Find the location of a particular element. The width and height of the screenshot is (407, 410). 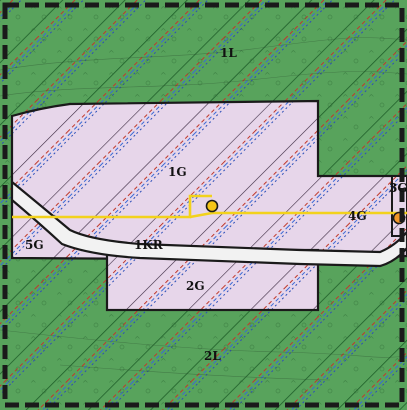

zone-label-1KR: 1KR is located at coordinates (149, 245).